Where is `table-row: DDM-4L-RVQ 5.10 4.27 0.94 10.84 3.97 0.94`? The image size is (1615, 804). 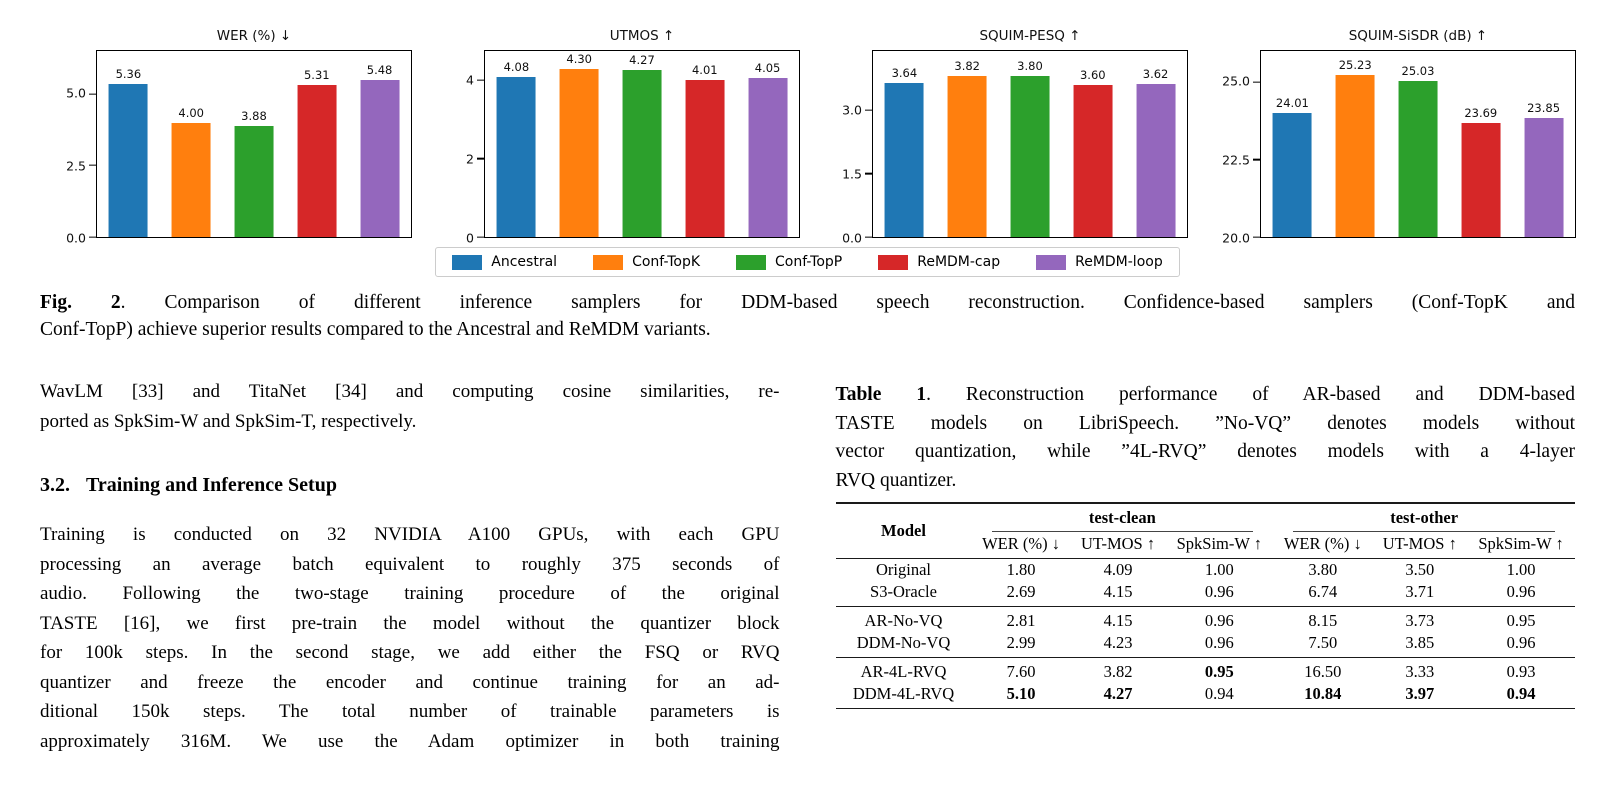
table-row: DDM-4L-RVQ 5.10 4.27 0.94 10.84 3.97 0.94 is located at coordinates (1206, 696).